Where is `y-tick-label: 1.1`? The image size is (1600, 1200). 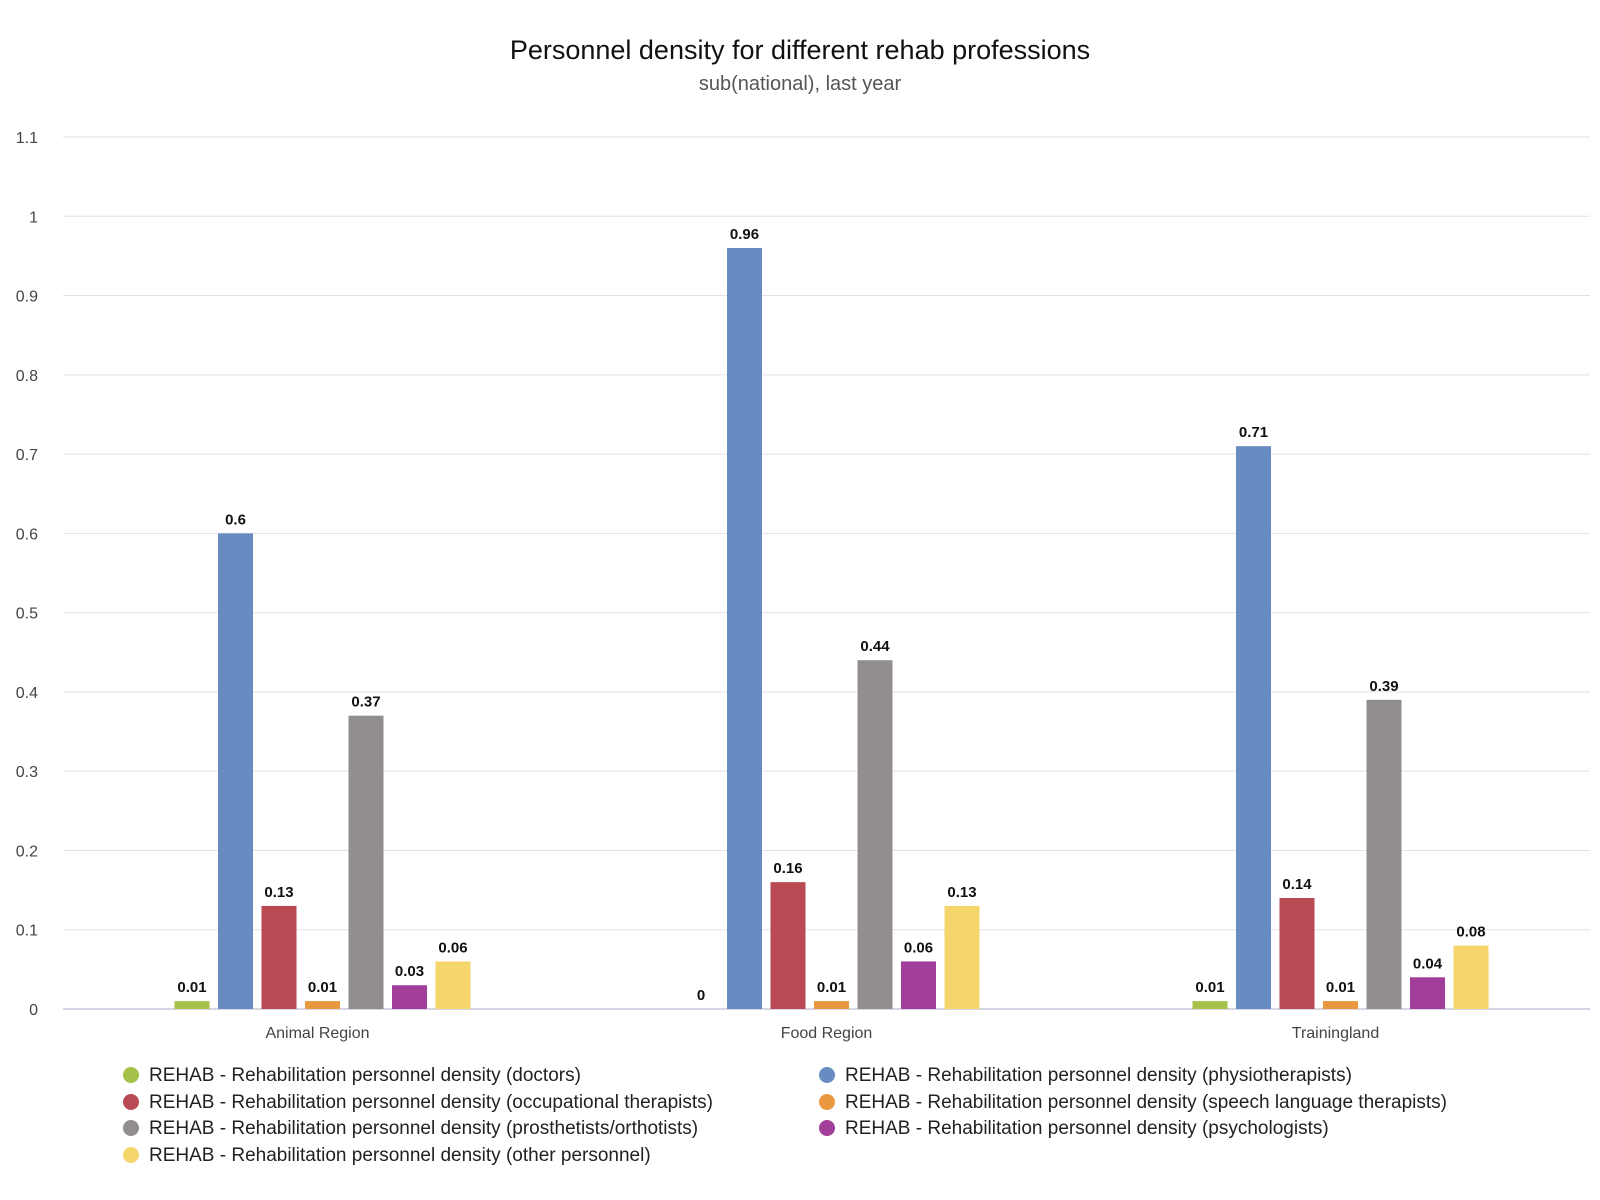
y-tick-label: 1.1 is located at coordinates (27, 138).